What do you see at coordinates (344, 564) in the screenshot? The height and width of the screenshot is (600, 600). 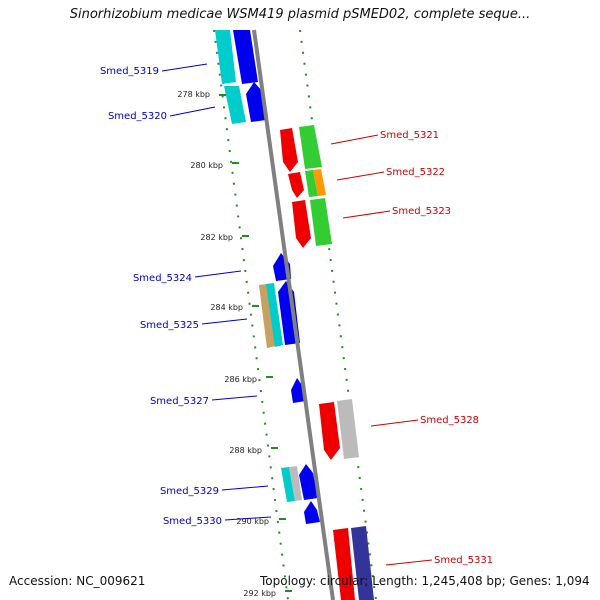 I see `gene-bar-red` at bounding box center [344, 564].